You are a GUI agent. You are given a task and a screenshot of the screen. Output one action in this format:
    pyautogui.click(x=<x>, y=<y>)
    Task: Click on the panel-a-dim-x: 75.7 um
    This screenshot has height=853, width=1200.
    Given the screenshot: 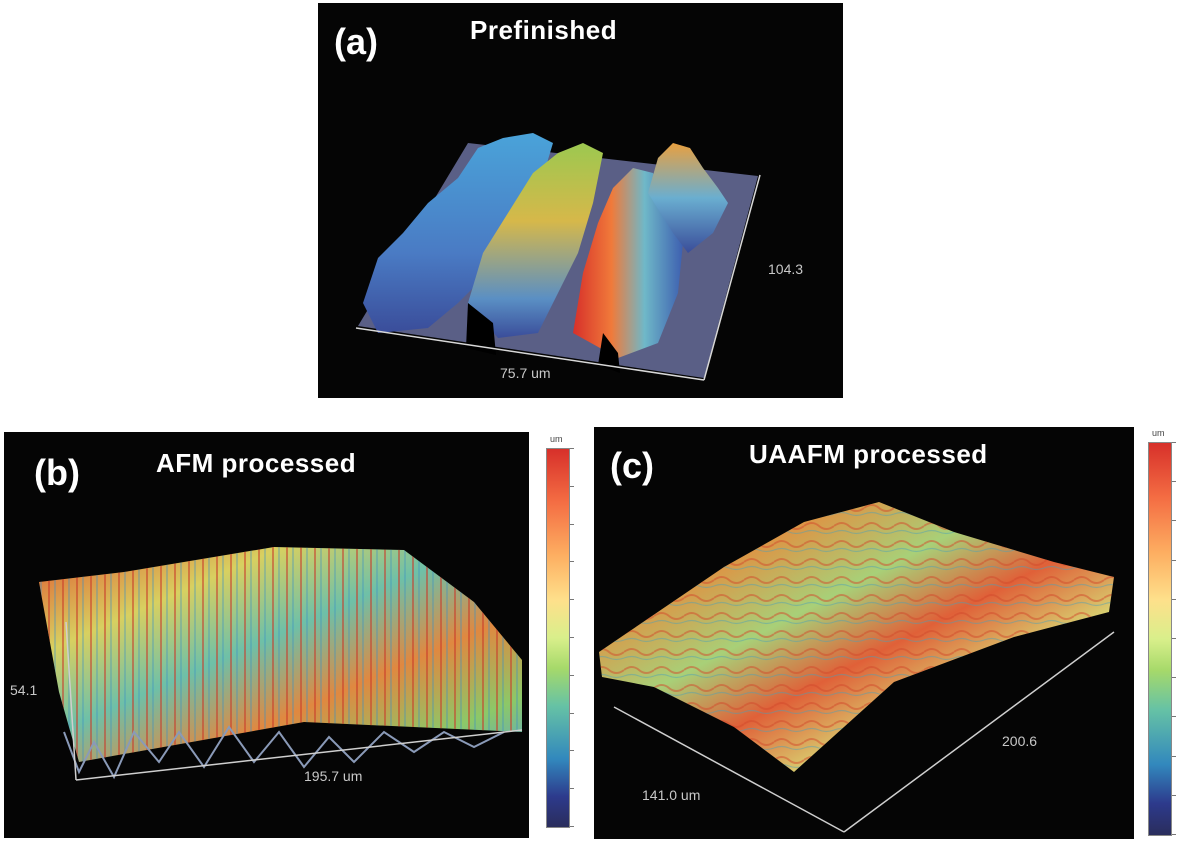 What is the action you would take?
    pyautogui.click(x=525, y=373)
    